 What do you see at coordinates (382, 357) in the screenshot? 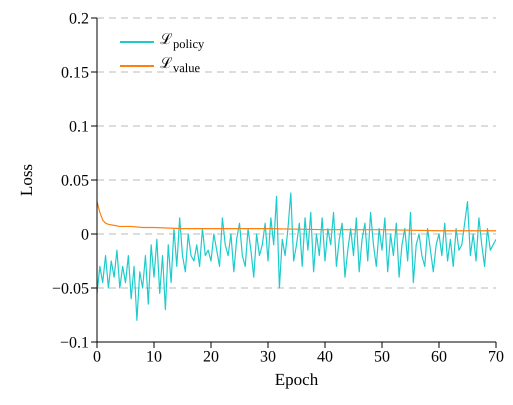
I see `x-tick-label: 50` at bounding box center [382, 357].